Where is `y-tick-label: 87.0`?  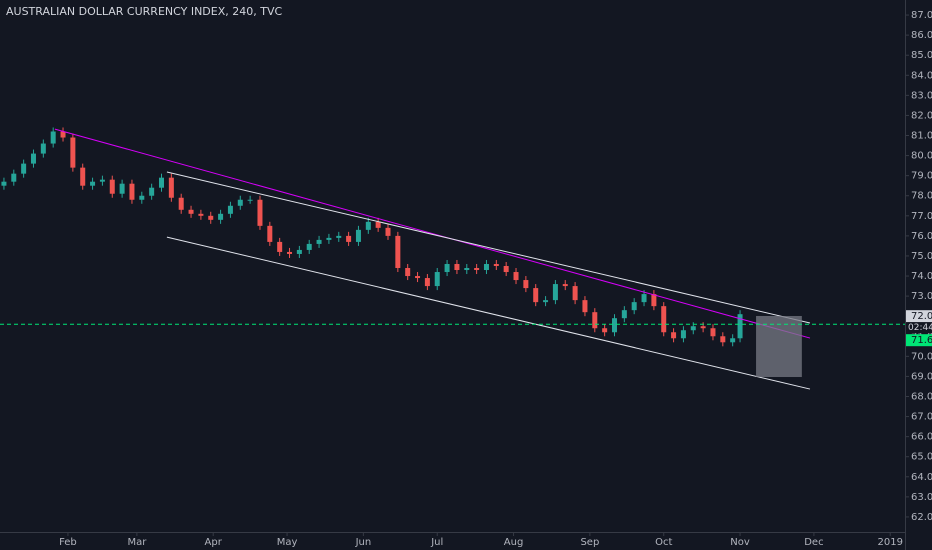
y-tick-label: 87.0 is located at coordinates (921, 15).